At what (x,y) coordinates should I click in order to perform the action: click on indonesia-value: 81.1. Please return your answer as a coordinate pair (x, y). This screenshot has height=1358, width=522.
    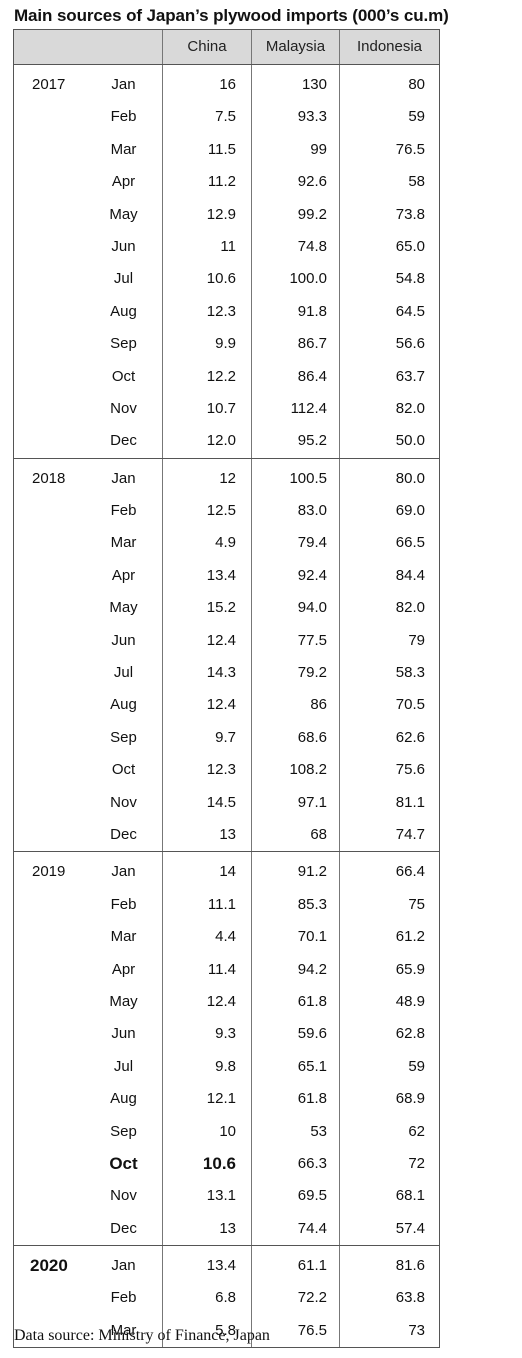
    Looking at the image, I should click on (410, 802).